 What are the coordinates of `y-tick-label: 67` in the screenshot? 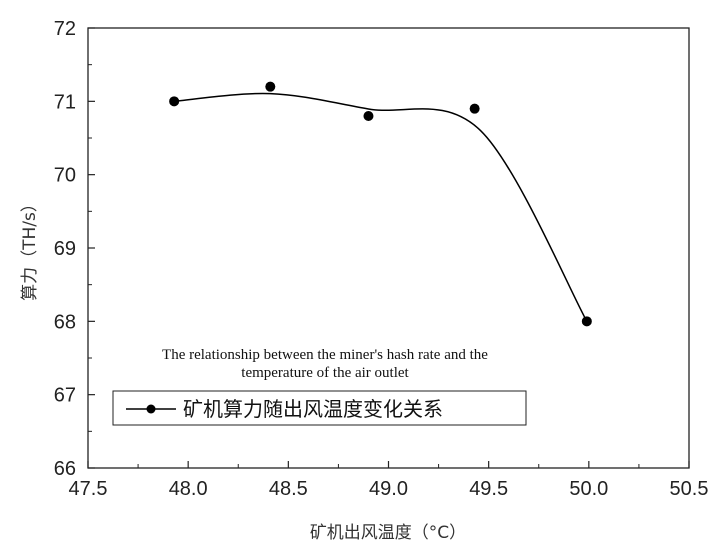 It's located at (65, 396).